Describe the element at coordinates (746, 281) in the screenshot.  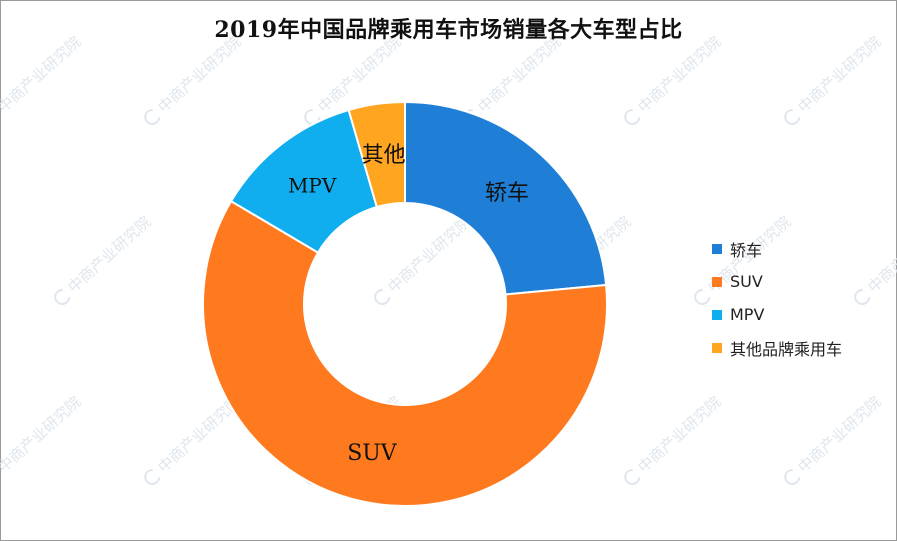
I see `legend-label: SUV` at that location.